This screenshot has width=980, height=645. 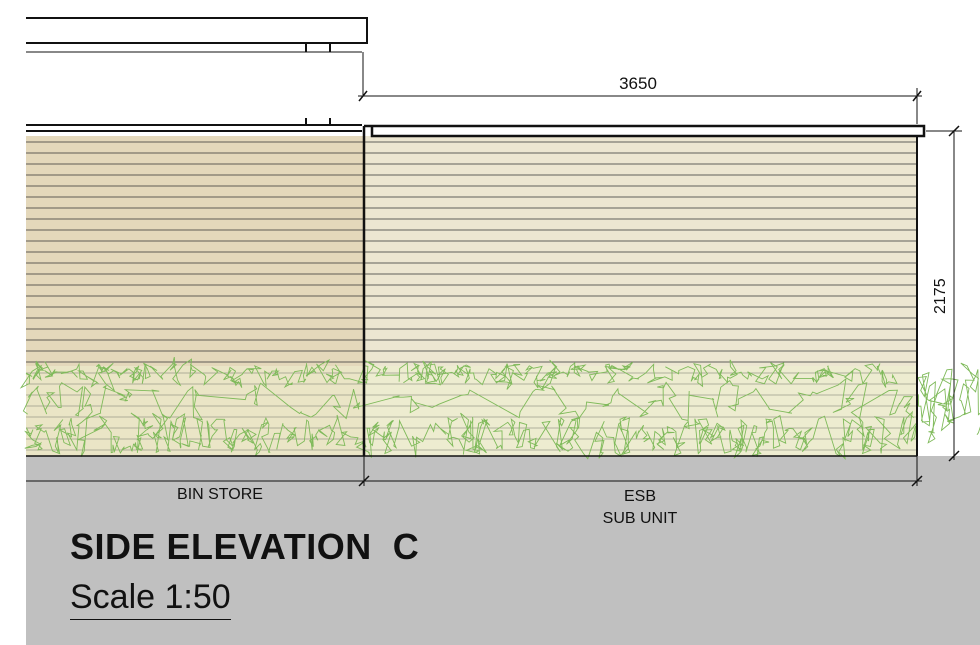 What do you see at coordinates (639, 496) in the screenshot?
I see `esb-label-line1: ESB` at bounding box center [639, 496].